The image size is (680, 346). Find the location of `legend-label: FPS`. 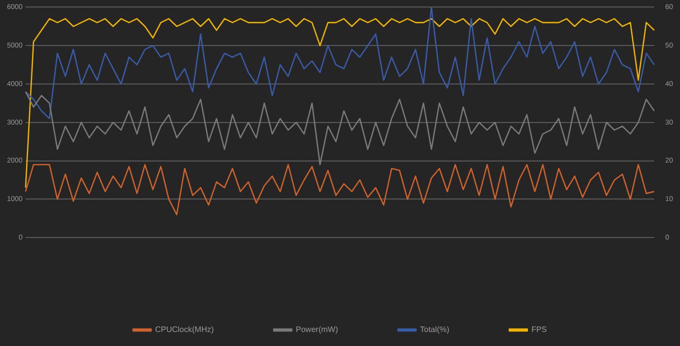

legend-label: FPS is located at coordinates (539, 329).